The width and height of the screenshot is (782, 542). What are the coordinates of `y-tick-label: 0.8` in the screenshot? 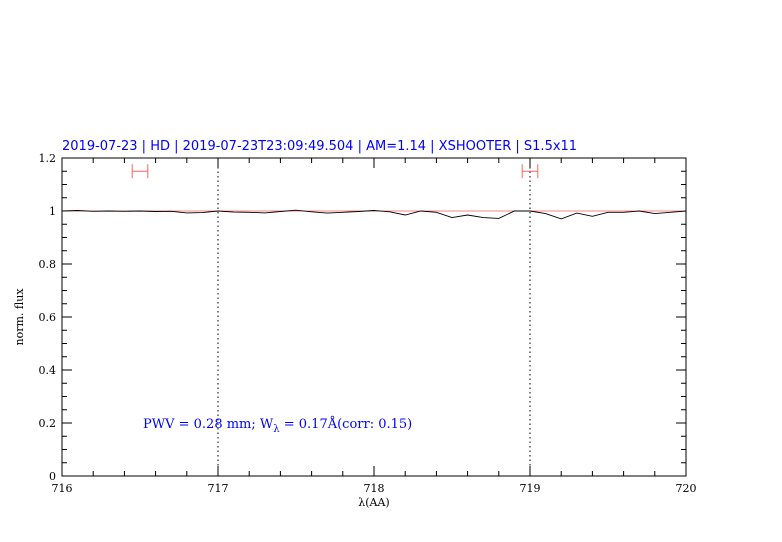 It's located at (48, 264).